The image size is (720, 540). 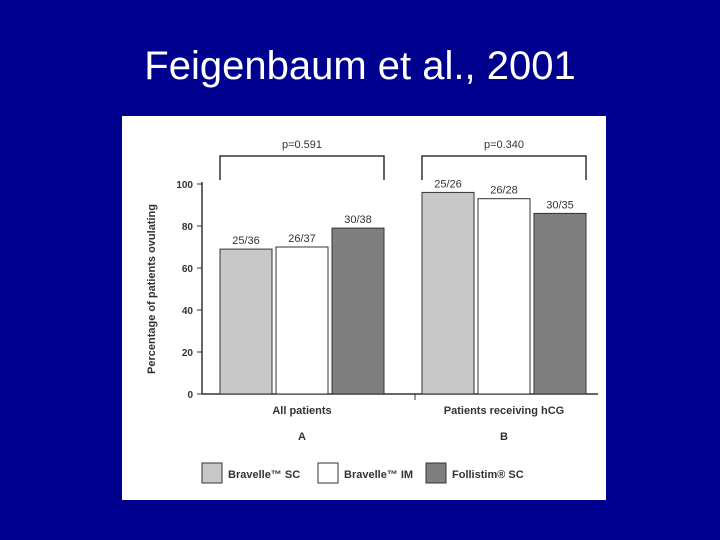 I want to click on slide-title: Feigenbaum et al., 2001, so click(x=360, y=66).